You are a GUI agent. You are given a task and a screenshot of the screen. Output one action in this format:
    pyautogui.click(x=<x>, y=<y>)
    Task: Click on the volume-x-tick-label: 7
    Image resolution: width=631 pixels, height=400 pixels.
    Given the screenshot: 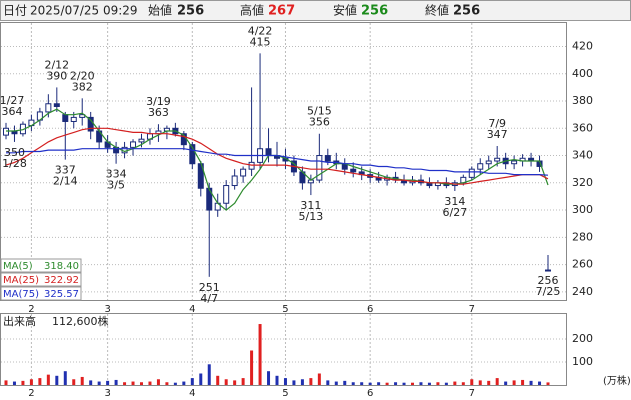 What is the action you would take?
    pyautogui.click(x=472, y=393)
    